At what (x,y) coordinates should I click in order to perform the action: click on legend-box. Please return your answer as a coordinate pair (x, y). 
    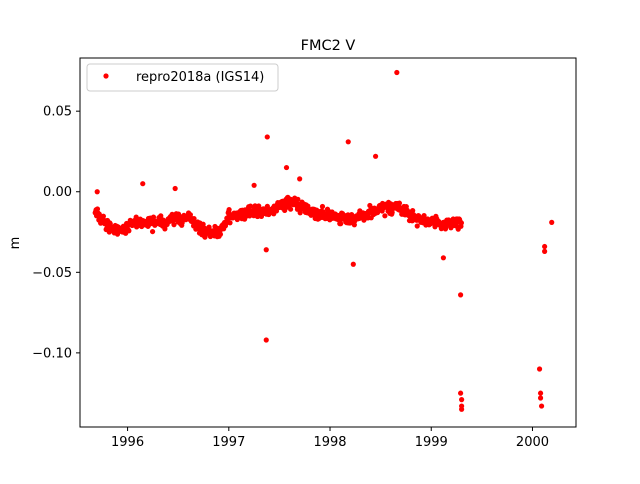
    Looking at the image, I should click on (182, 77).